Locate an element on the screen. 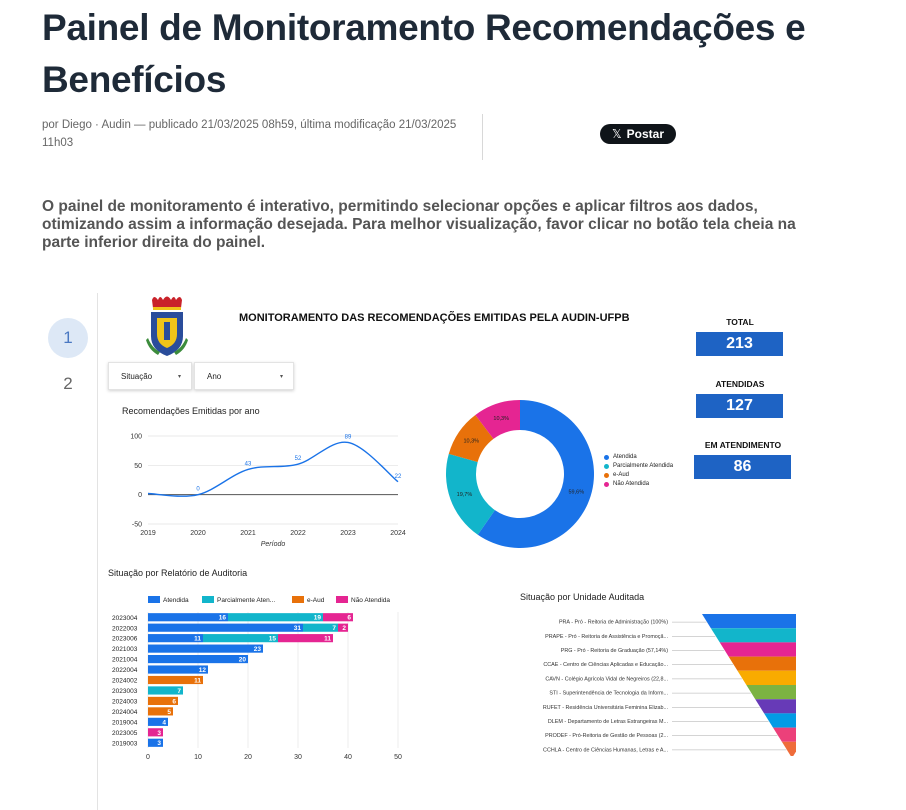 This screenshot has height=810, width=906. y-category-label: 2019003 is located at coordinates (125, 743).